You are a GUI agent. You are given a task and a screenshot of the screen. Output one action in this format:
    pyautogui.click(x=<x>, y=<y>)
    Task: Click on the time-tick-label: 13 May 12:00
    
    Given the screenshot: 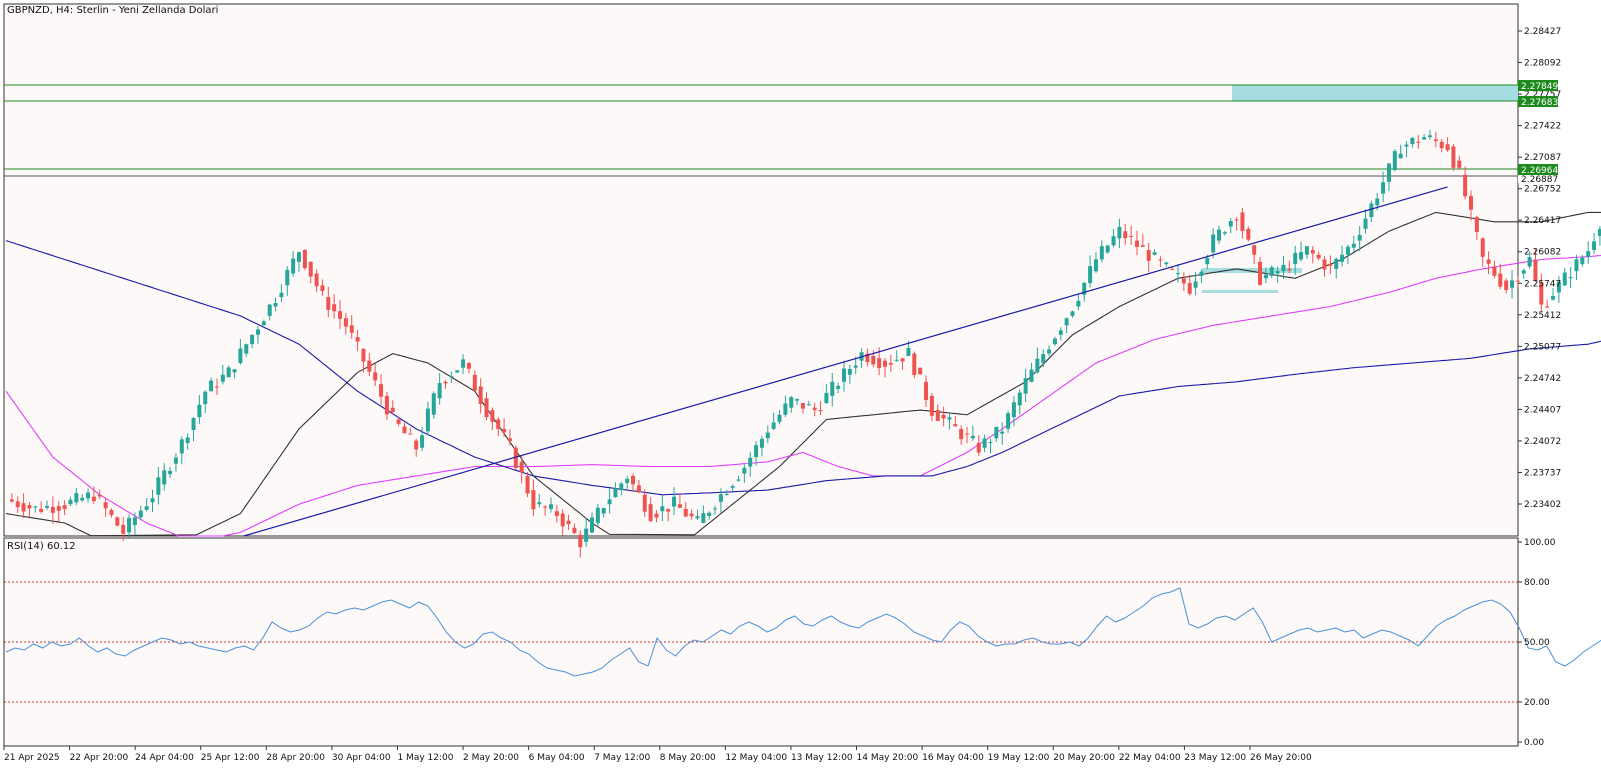 What is the action you would take?
    pyautogui.click(x=822, y=758)
    